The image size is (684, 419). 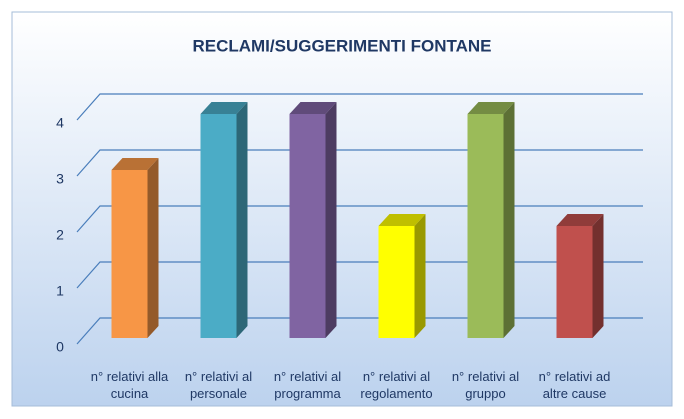 I want to click on y-tick-label: 4, so click(x=60, y=123).